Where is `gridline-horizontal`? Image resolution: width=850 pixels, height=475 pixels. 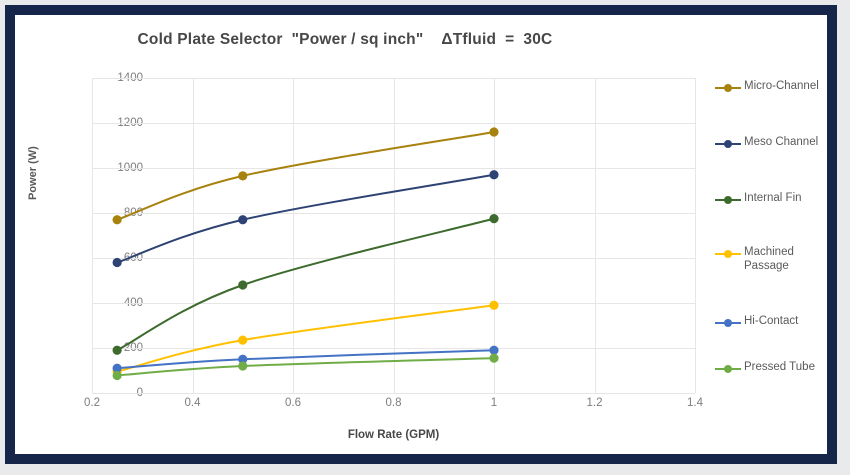 gridline-horizontal is located at coordinates (393, 393).